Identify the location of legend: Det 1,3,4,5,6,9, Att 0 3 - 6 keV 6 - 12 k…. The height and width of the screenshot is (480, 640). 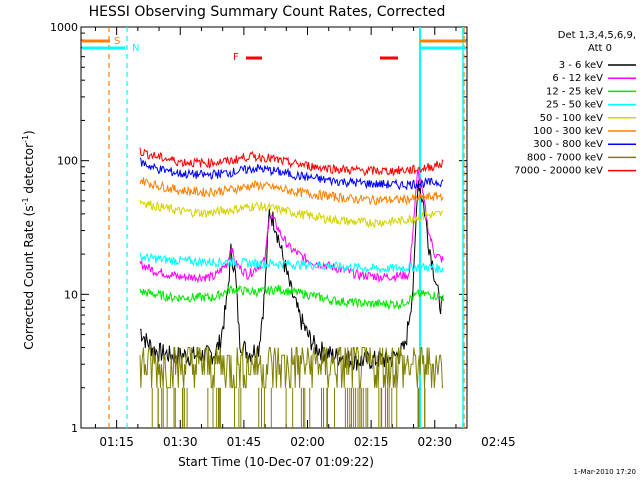
(575, 103).